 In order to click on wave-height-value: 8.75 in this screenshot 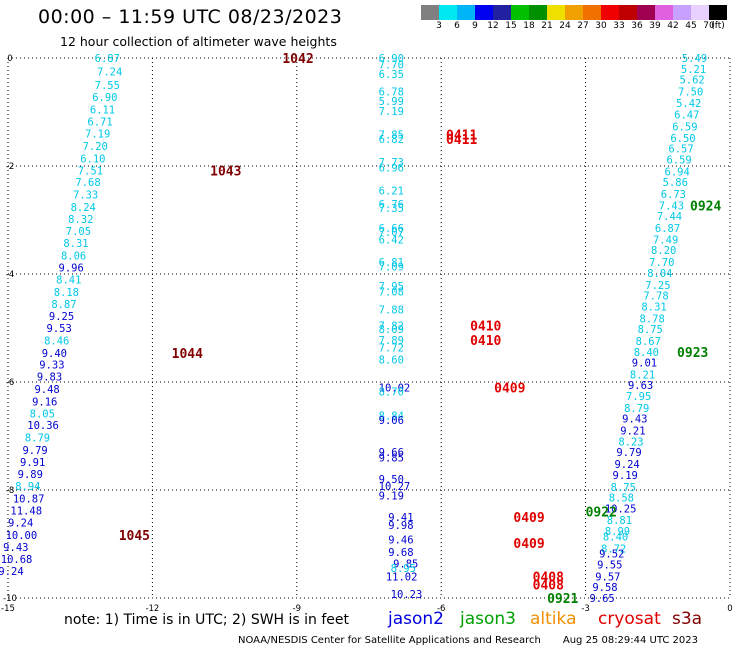, I will do `click(650, 330)`.